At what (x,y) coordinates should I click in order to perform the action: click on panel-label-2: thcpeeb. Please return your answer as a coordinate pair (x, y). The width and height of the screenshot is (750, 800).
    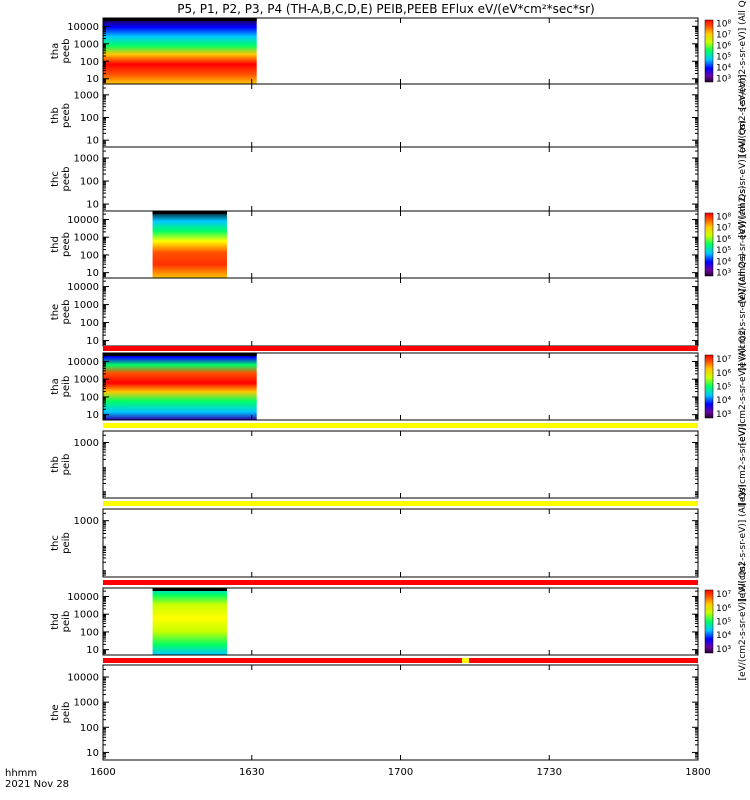
    Looking at the image, I should click on (61, 179).